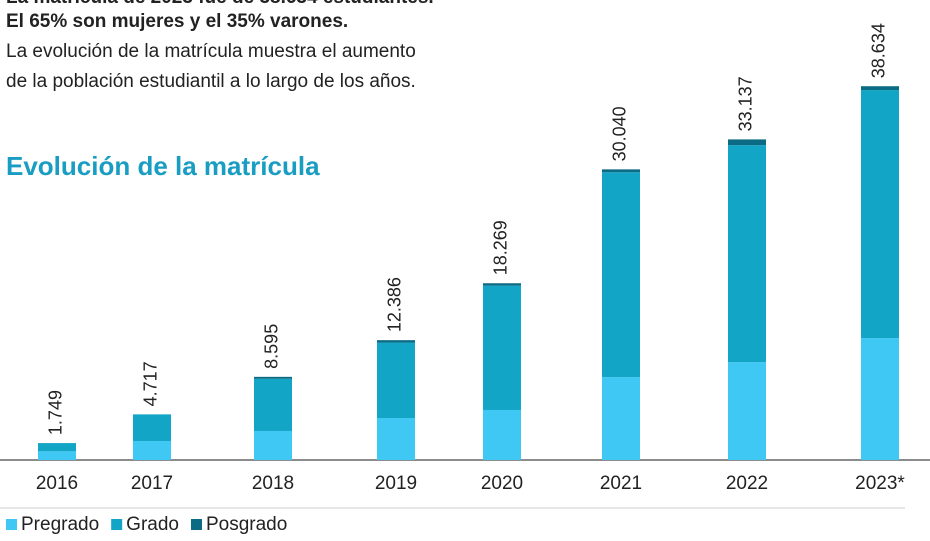 The width and height of the screenshot is (930, 541). Describe the element at coordinates (746, 103) in the screenshot. I see `total-label: 33.137` at that location.